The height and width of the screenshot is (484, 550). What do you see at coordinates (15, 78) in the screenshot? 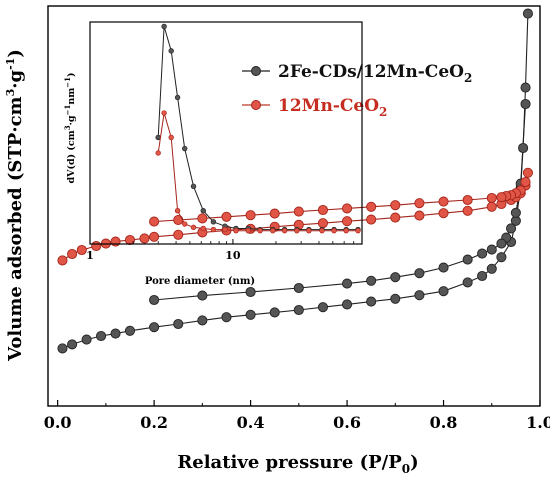
I see `y-axis-label-mid: ·g` at bounding box center [15, 78].